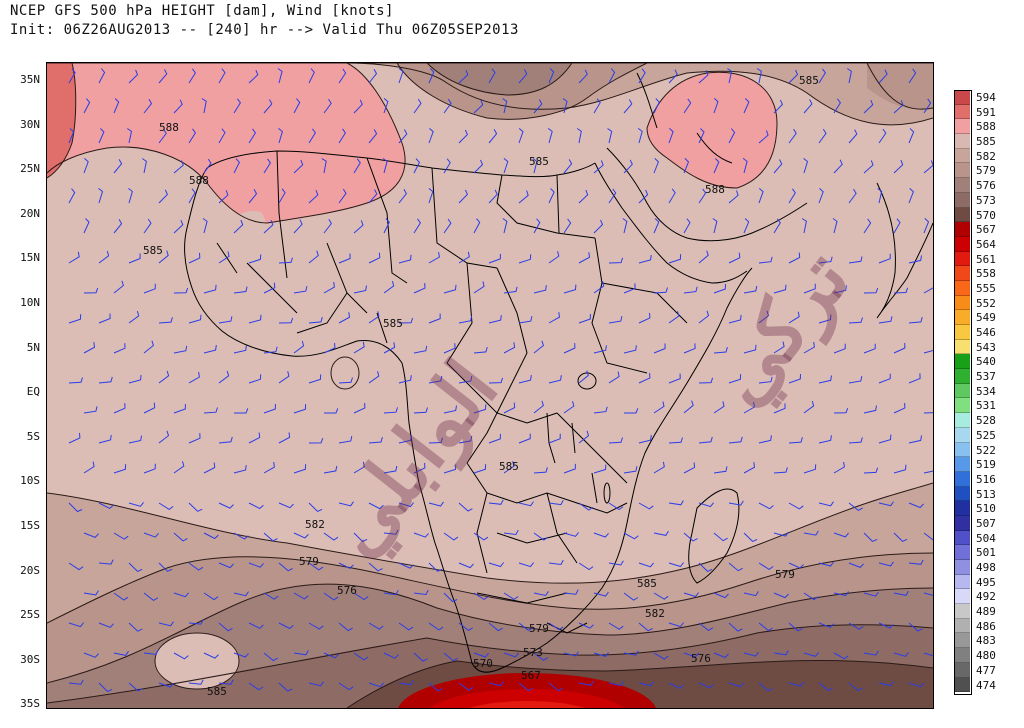  Describe the element at coordinates (986, 332) in the screenshot. I see `legend-entry: 546` at that location.